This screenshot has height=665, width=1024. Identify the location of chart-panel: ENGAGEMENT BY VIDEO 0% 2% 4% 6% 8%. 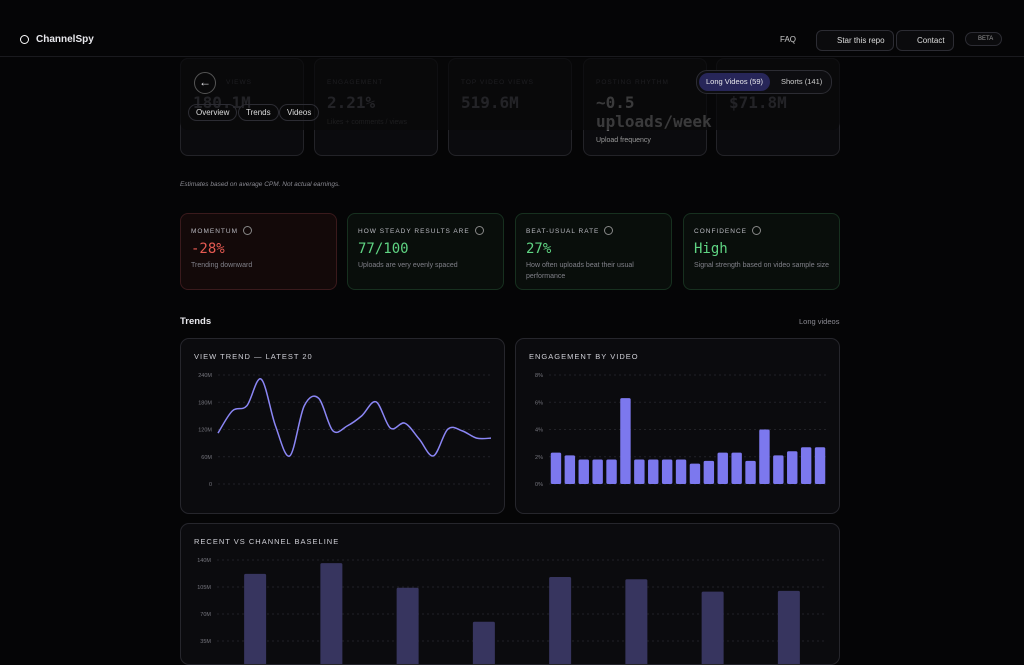
(677, 426).